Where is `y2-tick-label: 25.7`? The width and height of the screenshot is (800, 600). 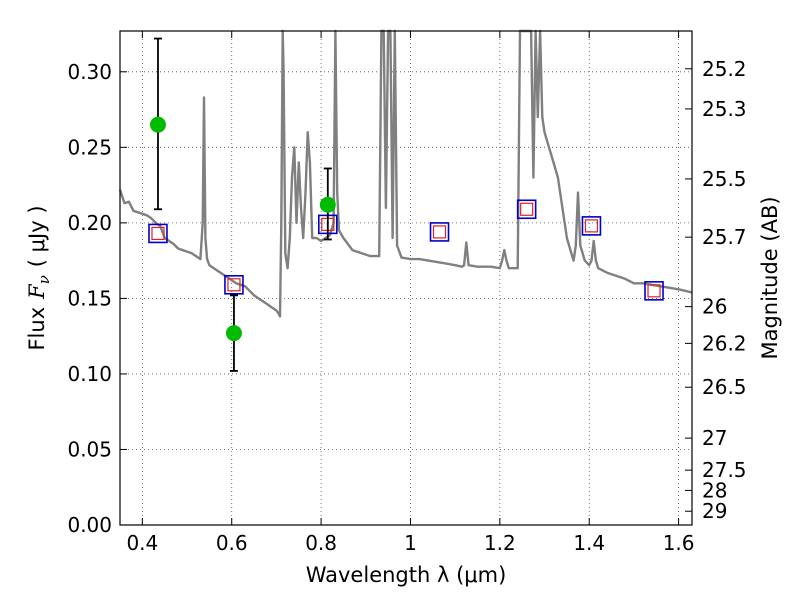
y2-tick-label: 25.7 is located at coordinates (724, 237).